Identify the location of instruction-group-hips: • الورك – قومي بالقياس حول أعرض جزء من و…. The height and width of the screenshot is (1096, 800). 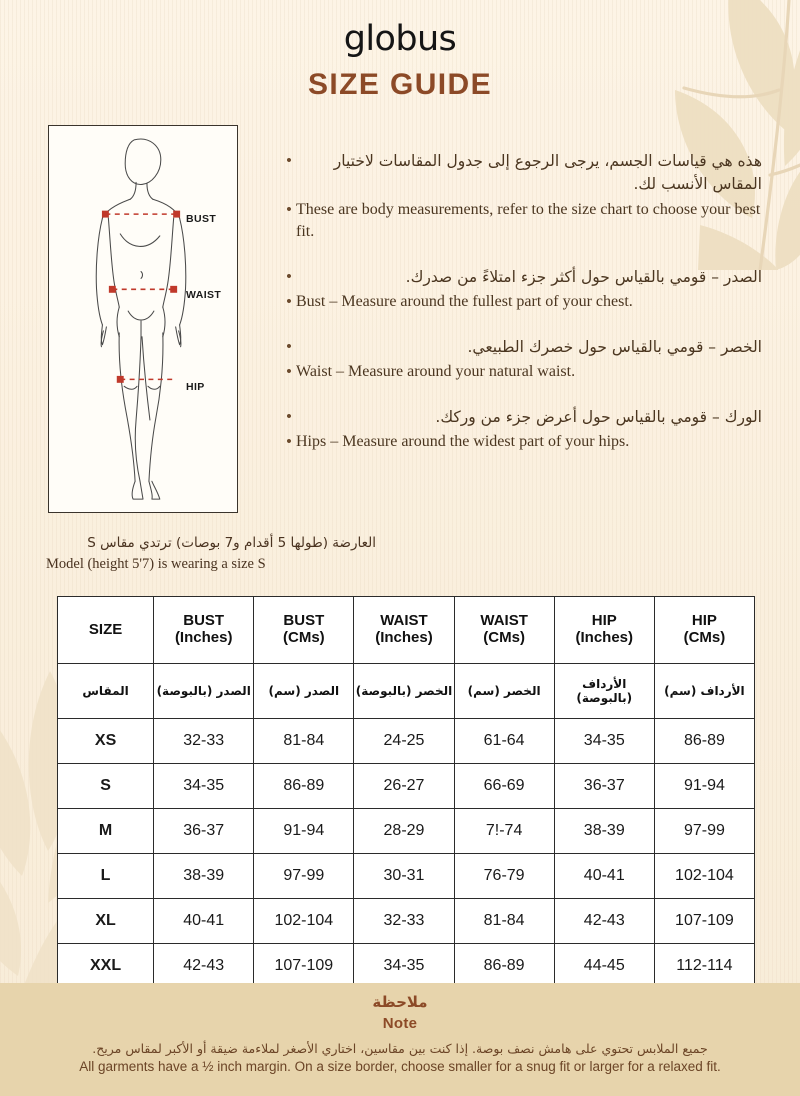
(522, 430).